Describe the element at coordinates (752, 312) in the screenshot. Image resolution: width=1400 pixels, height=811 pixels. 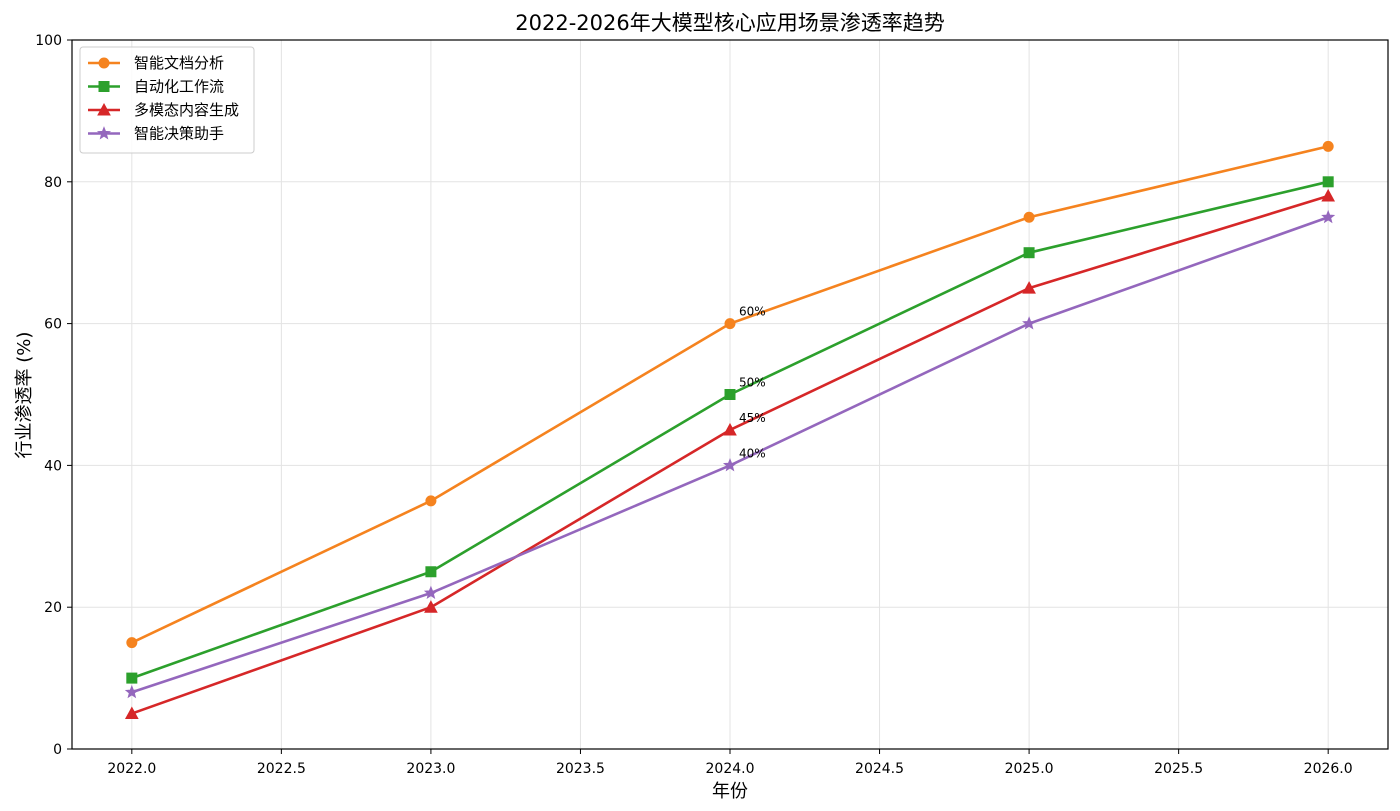
I see `value-annotation: 60%` at that location.